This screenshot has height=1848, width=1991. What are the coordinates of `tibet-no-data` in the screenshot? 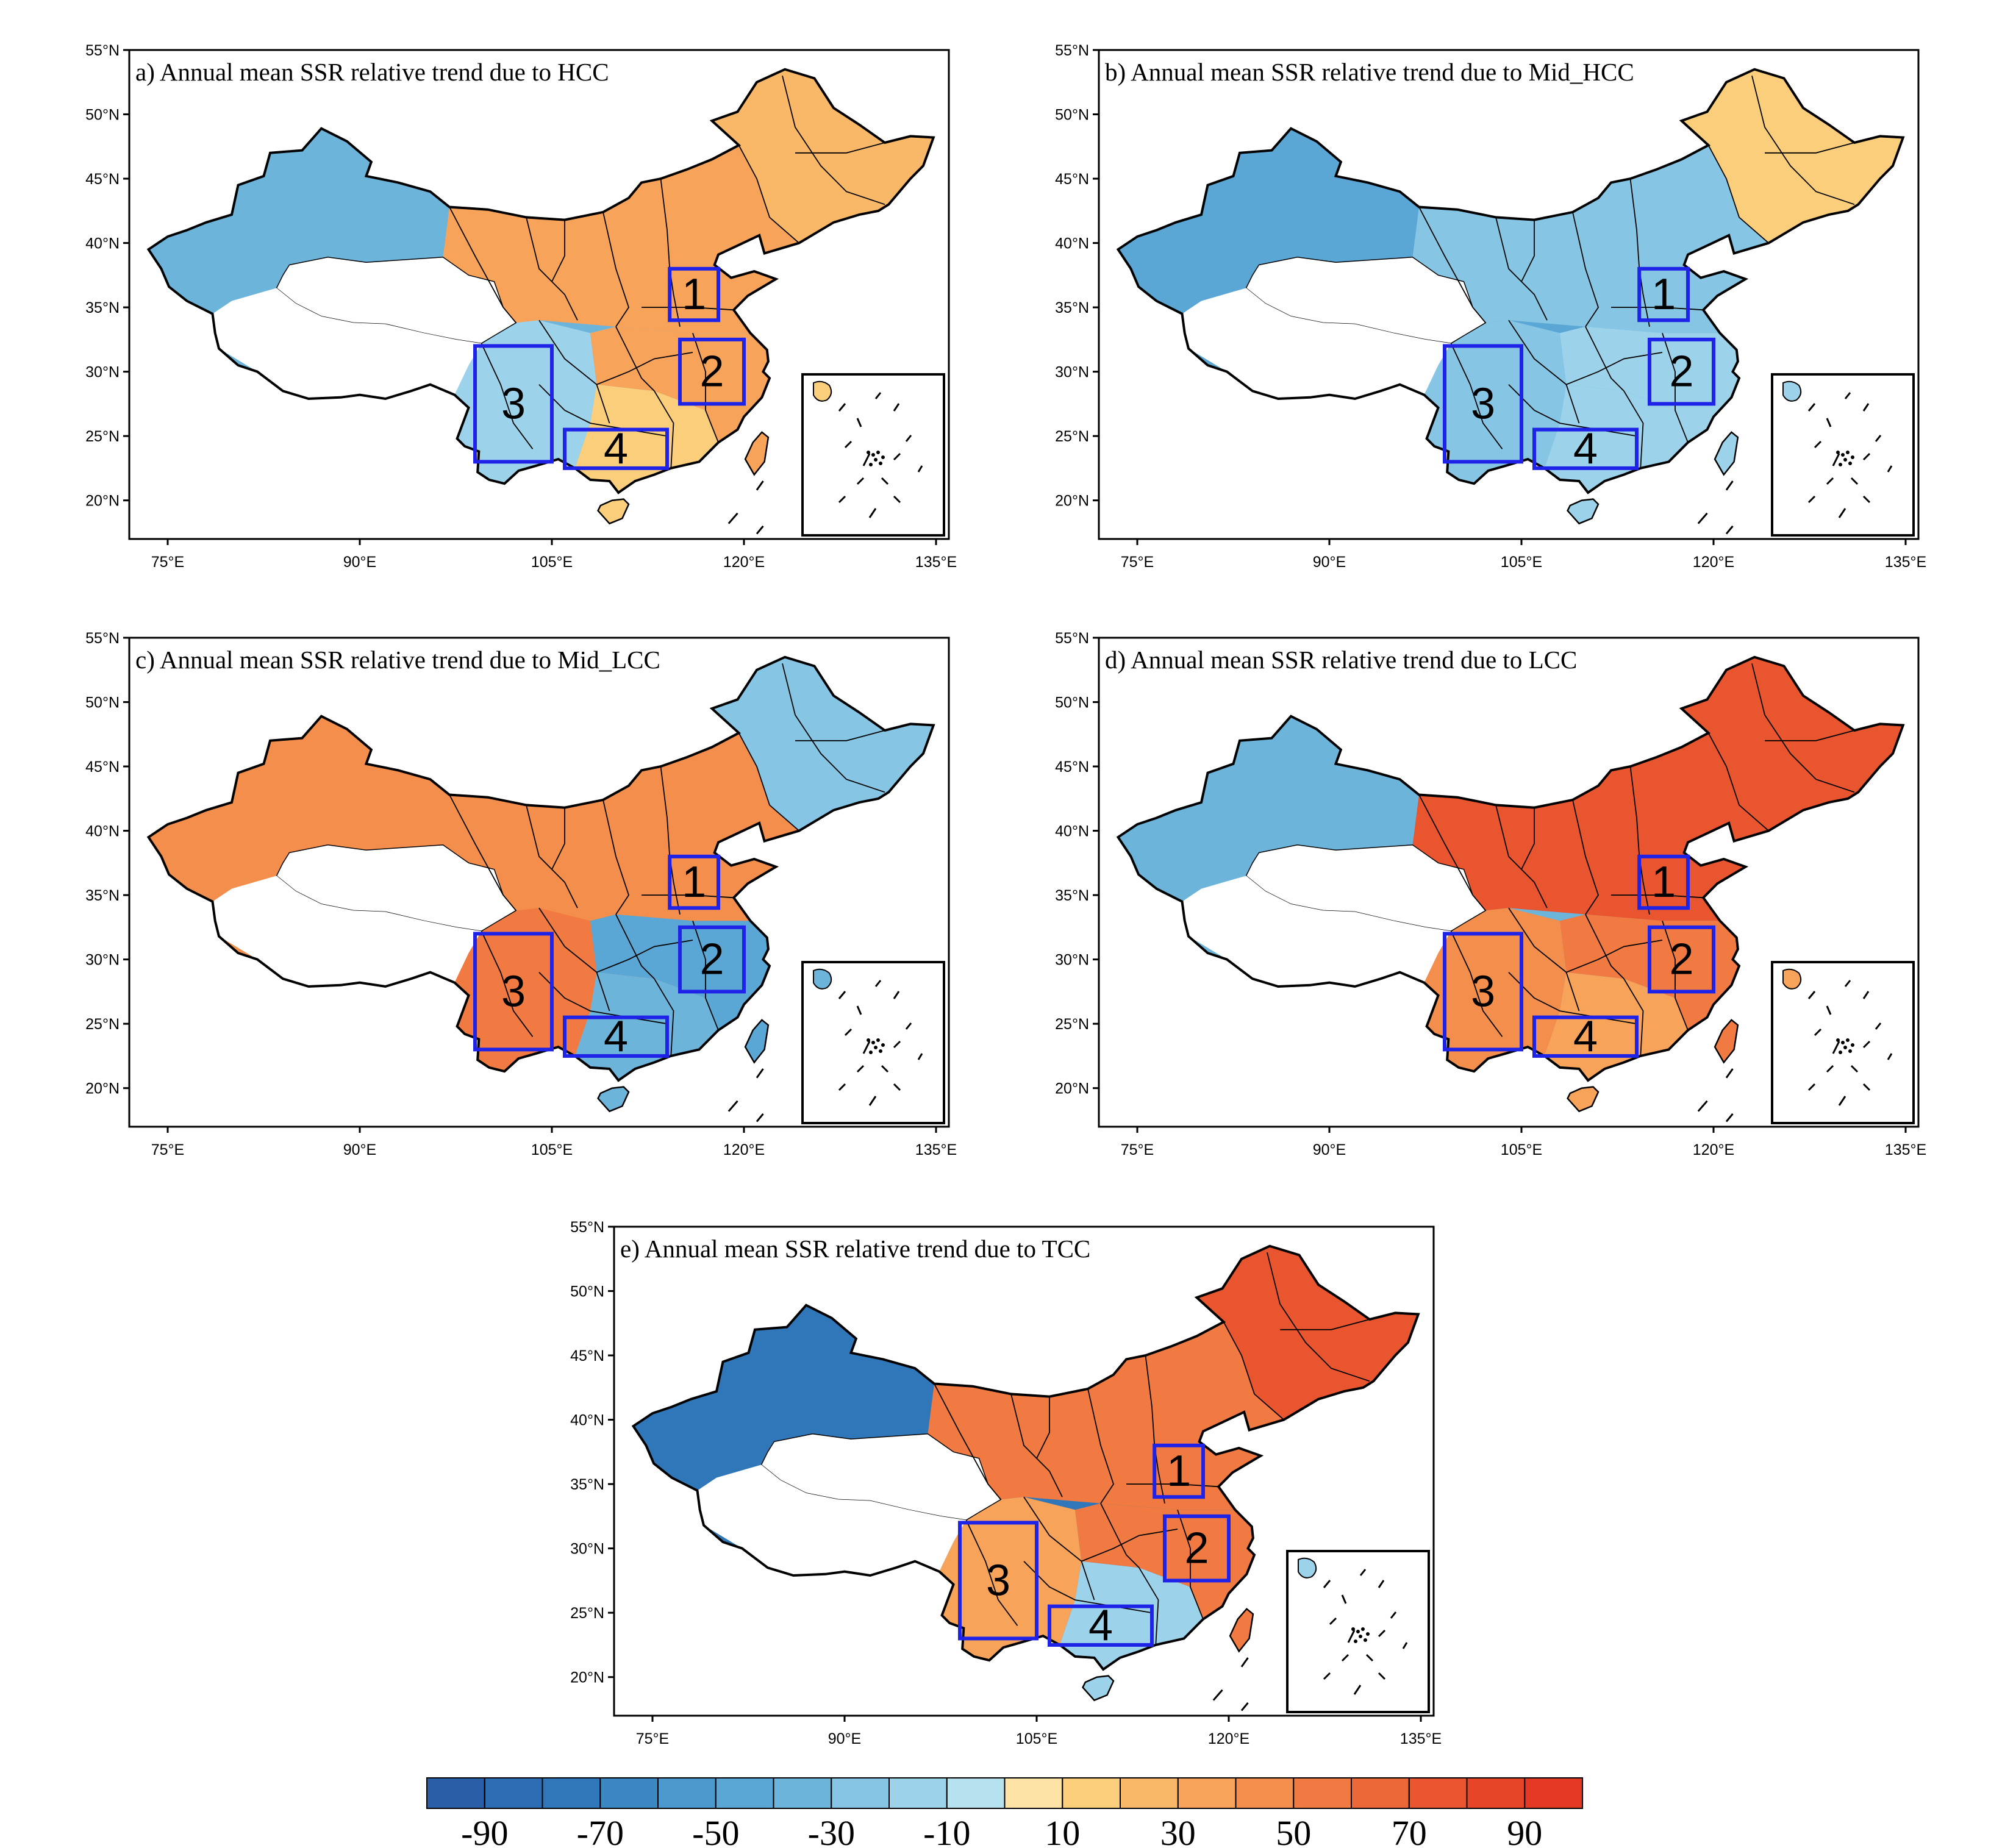 It's located at (347, 343).